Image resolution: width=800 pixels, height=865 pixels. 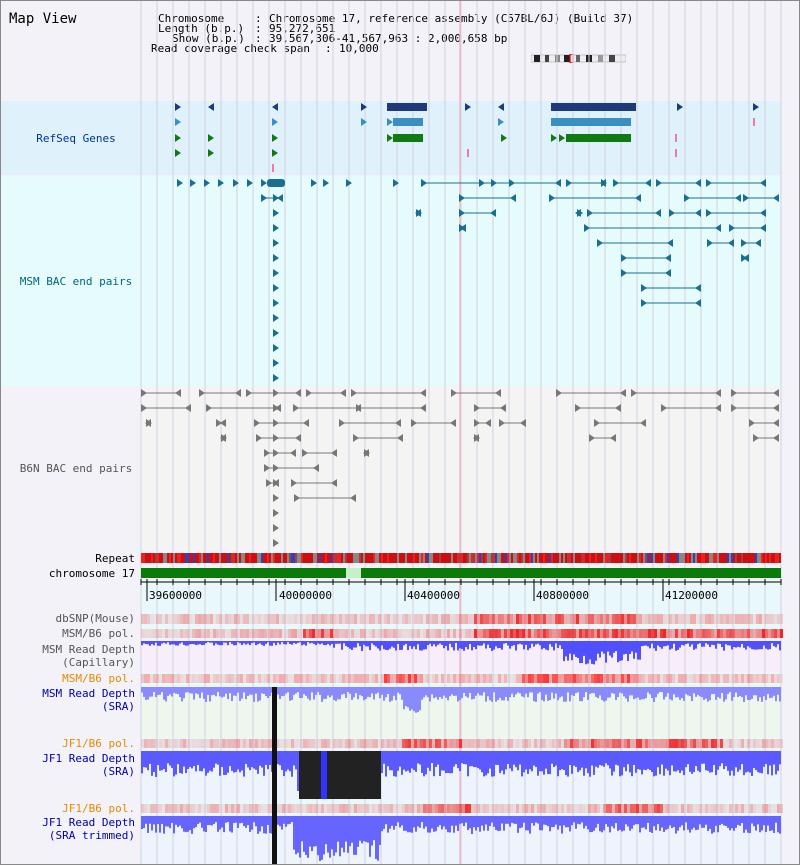 I want to click on track-label-jf1-depth-sra-1: JF1 Read Depth, so click(x=88, y=758).